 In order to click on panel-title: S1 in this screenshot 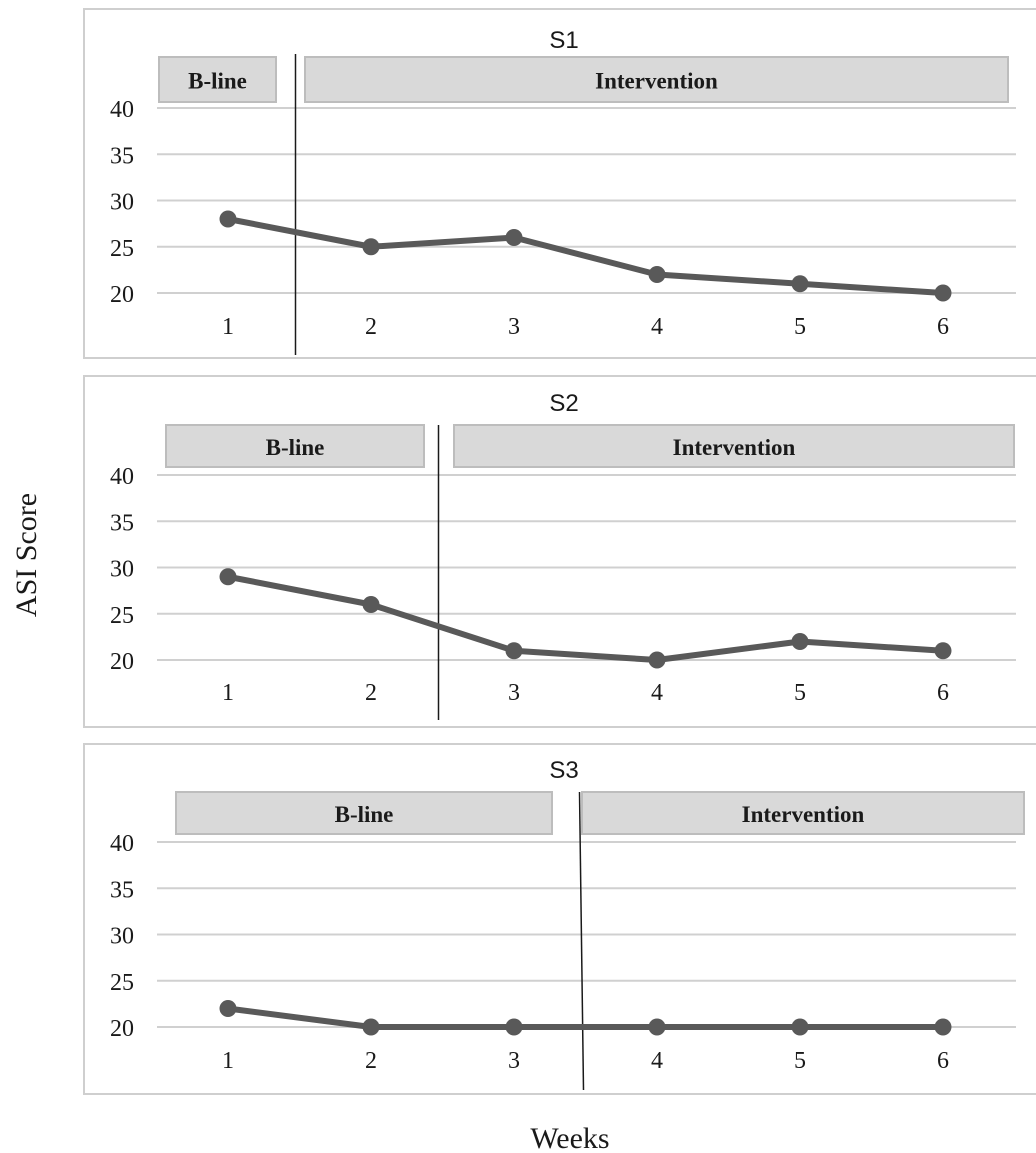, I will do `click(563, 40)`.